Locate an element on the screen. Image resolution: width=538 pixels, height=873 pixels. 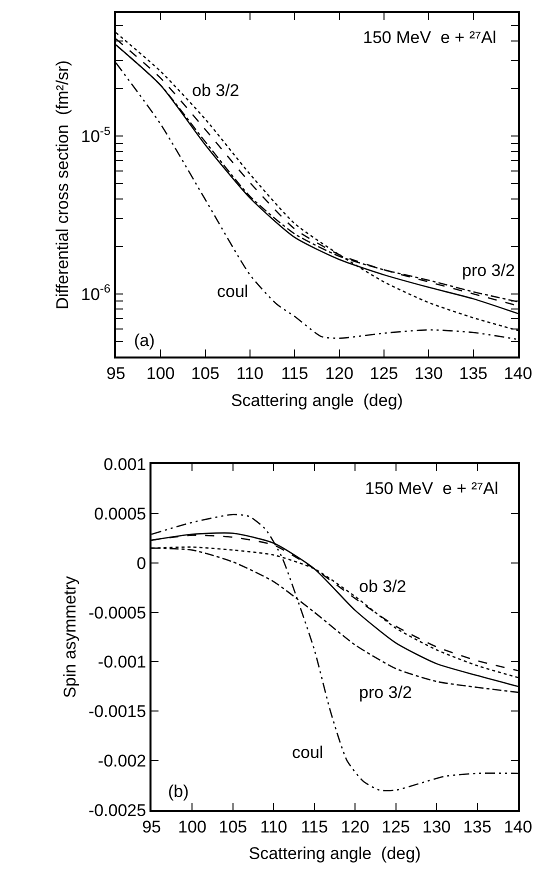
annotation: (a) is located at coordinates (144, 340).